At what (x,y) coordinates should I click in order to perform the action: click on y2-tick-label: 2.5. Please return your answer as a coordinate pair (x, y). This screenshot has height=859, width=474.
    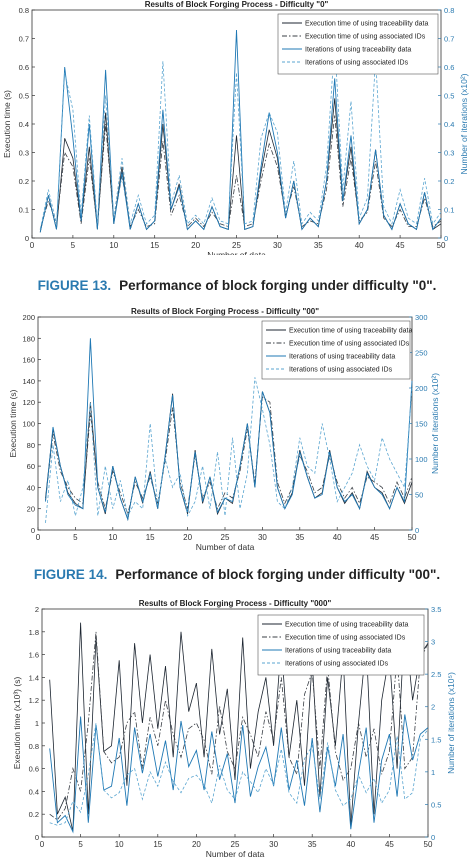
    Looking at the image, I should click on (436, 674).